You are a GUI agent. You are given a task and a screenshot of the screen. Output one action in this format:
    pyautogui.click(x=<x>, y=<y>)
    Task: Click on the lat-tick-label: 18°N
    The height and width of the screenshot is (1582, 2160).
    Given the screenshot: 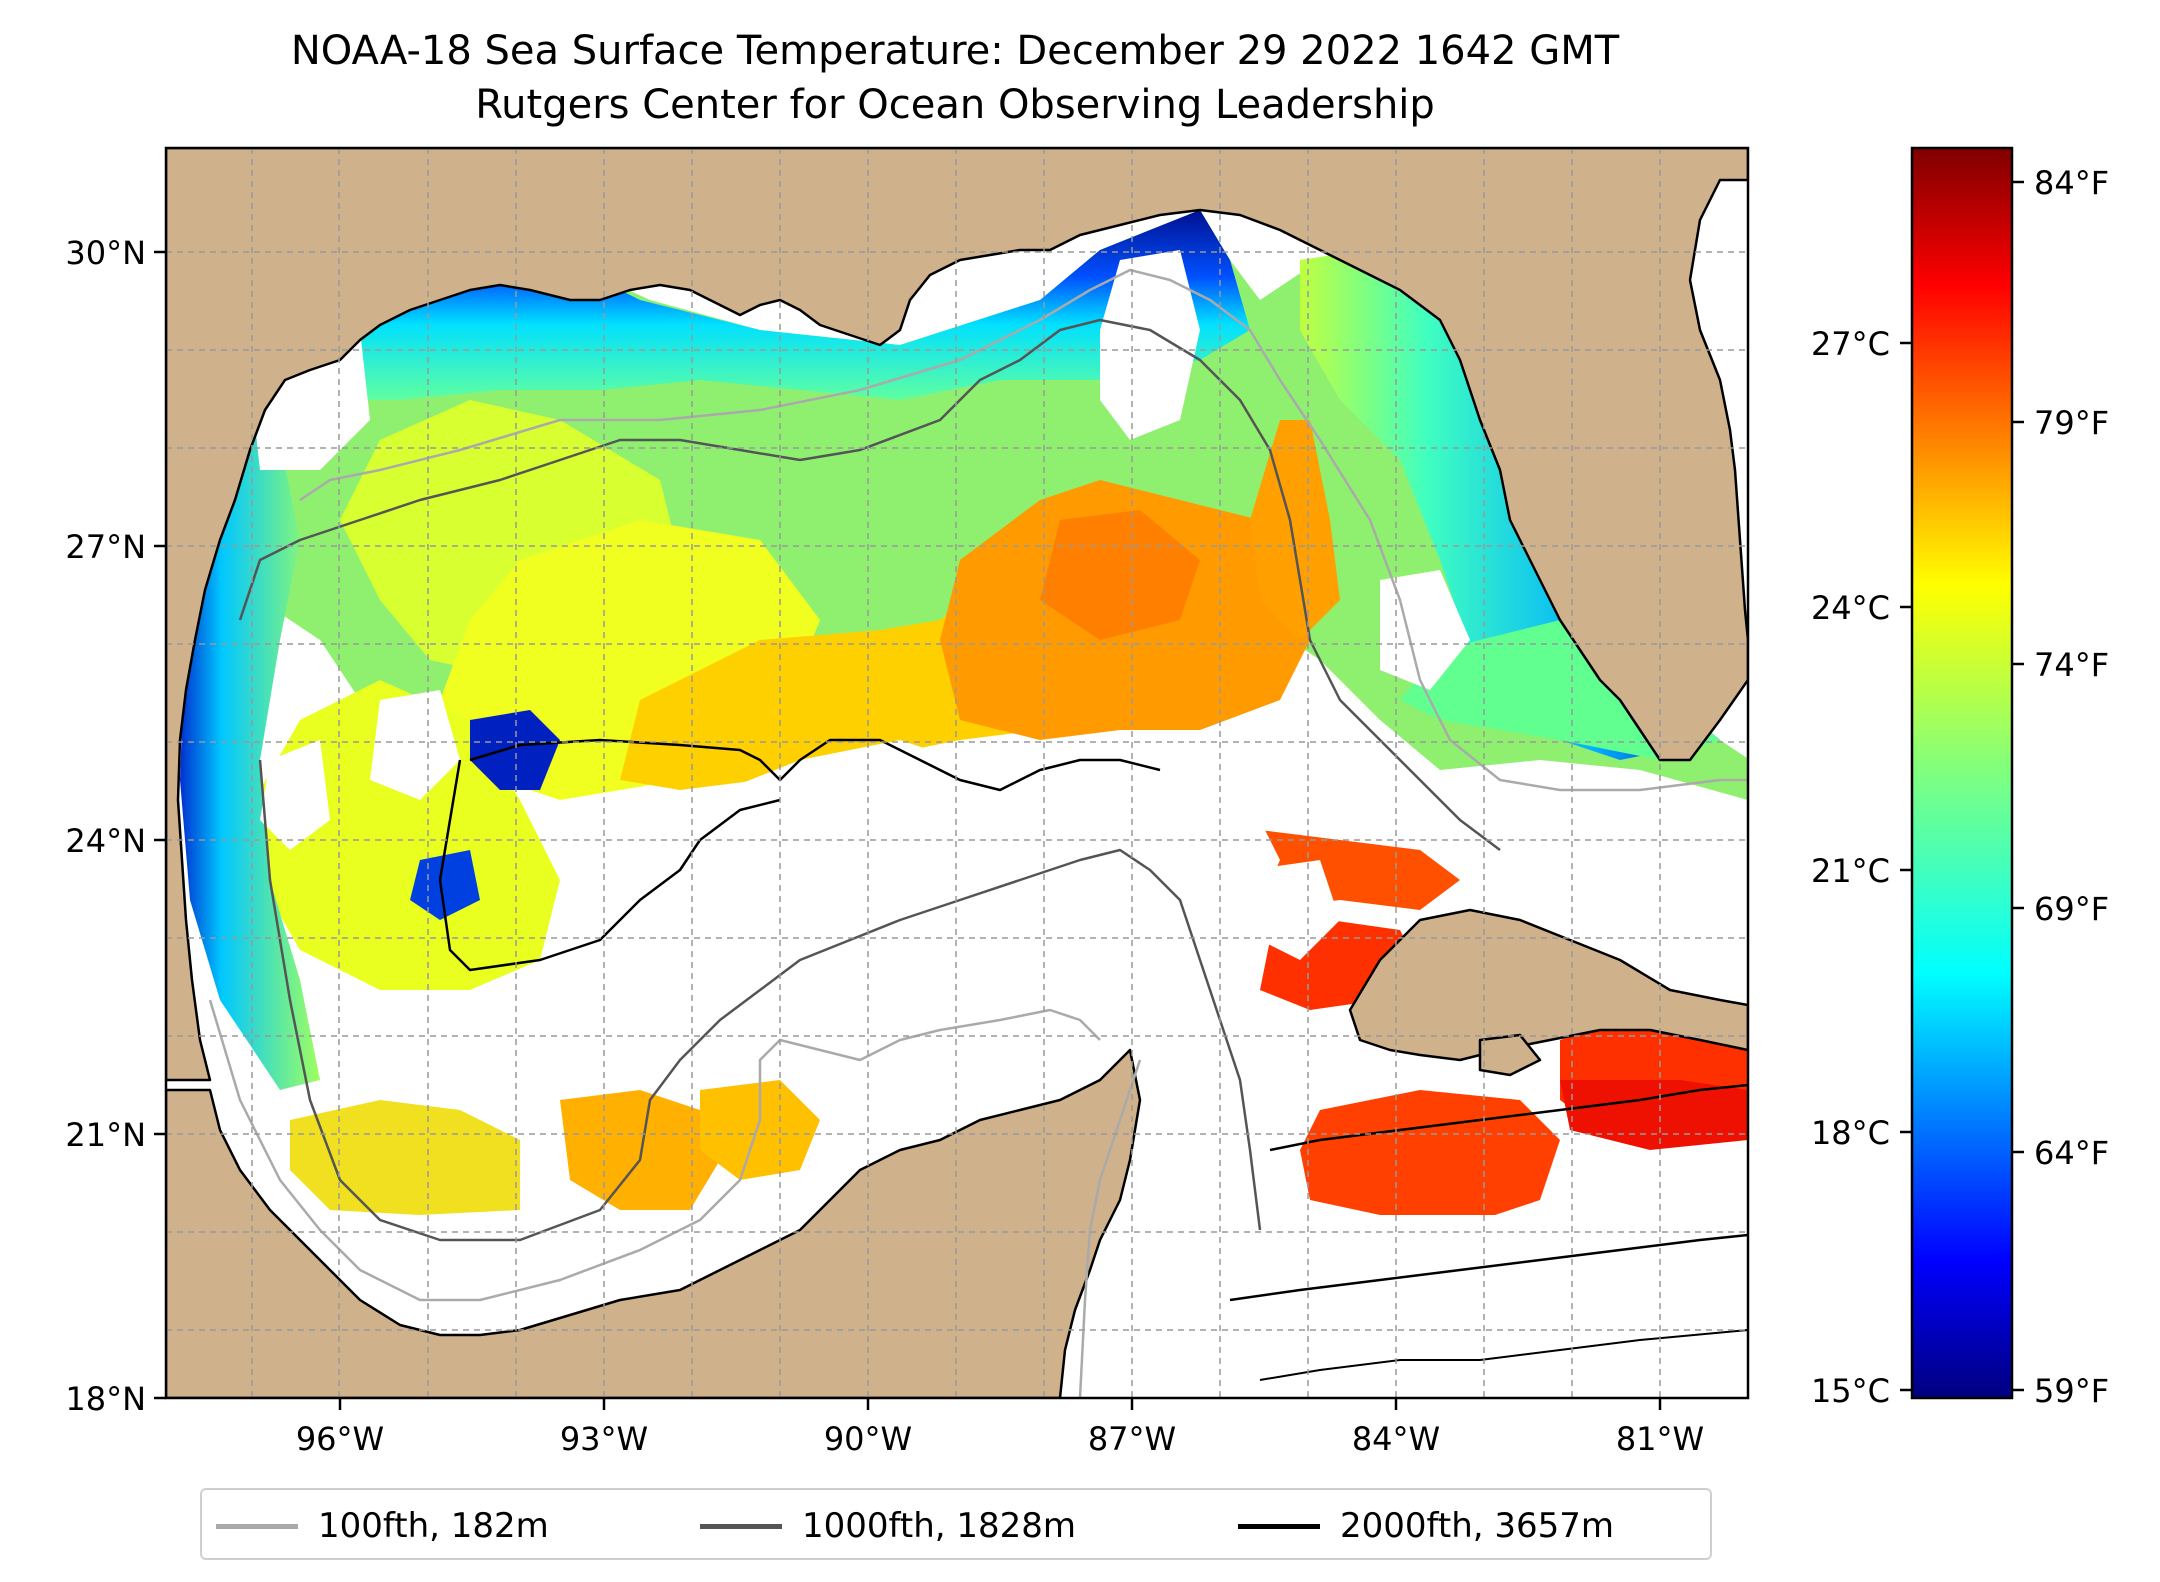 What is the action you would take?
    pyautogui.click(x=105, y=1399)
    